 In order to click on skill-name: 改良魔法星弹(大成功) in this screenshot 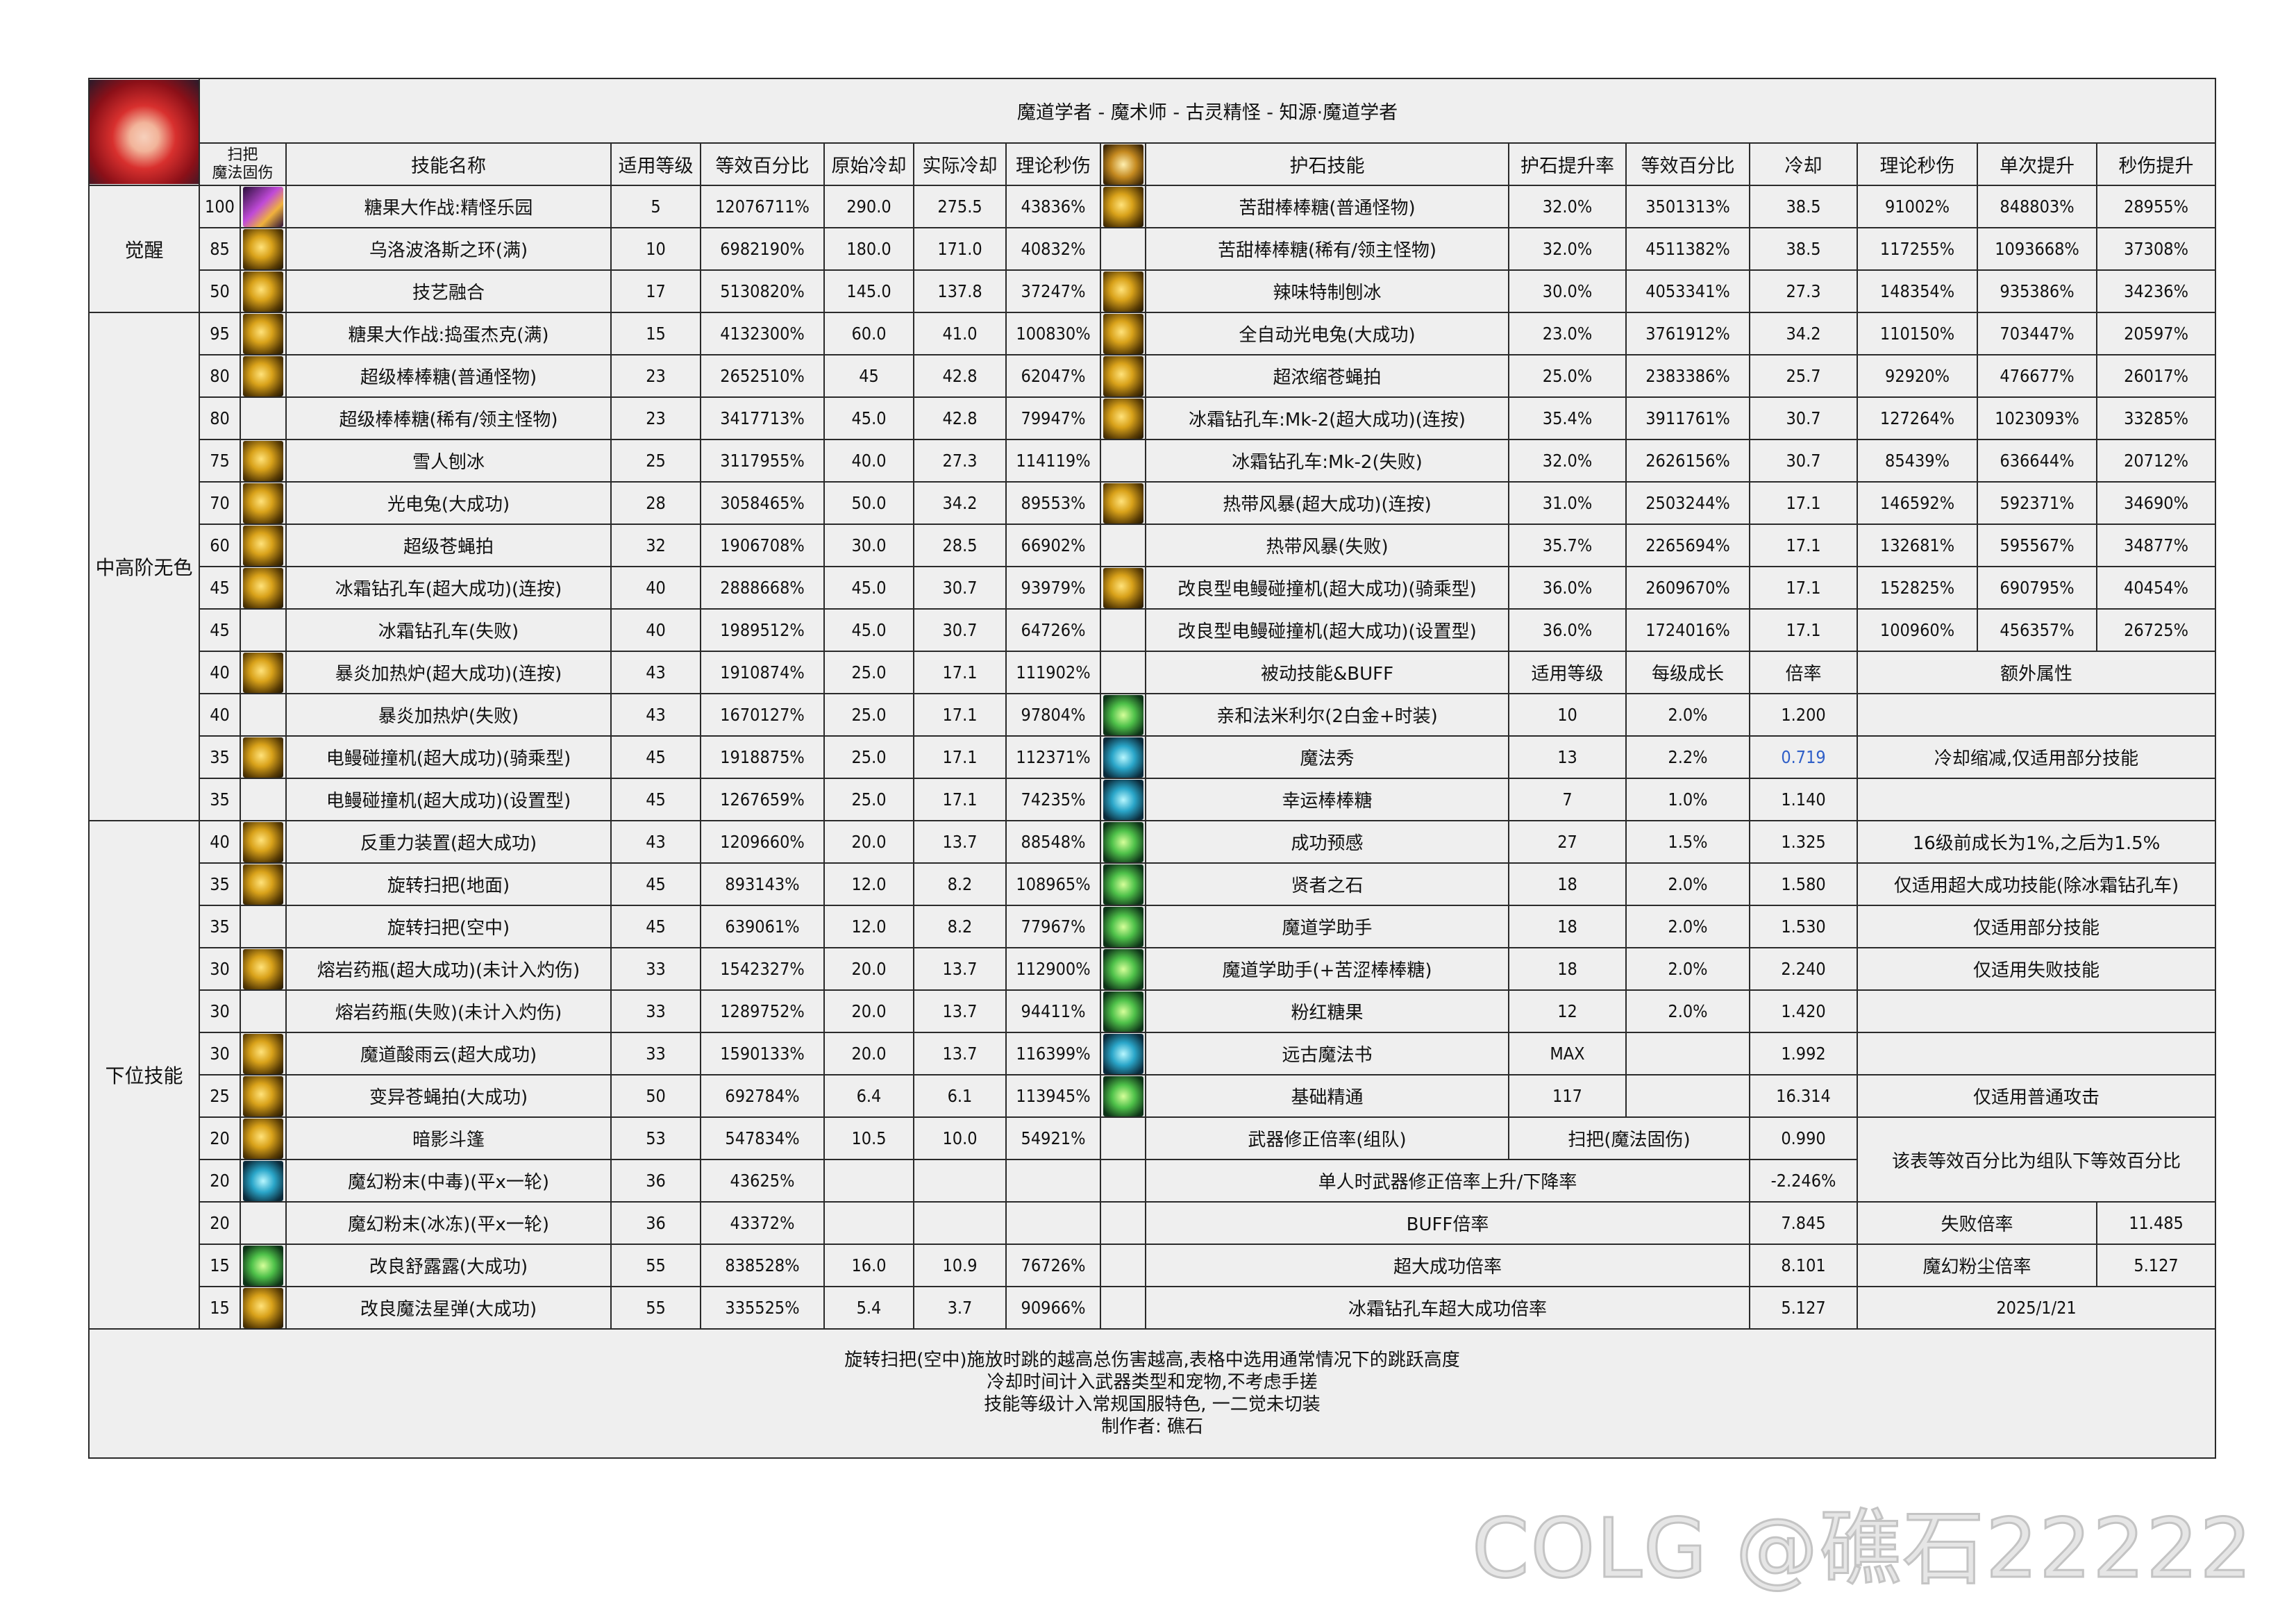, I will do `click(448, 1308)`.